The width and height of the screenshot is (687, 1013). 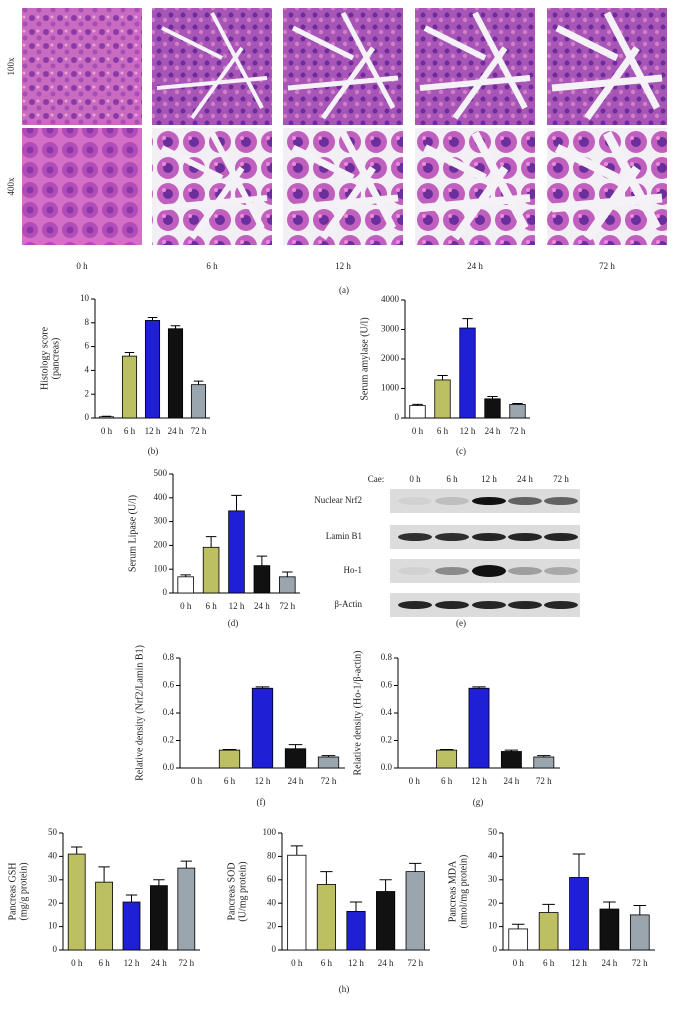 What do you see at coordinates (11, 186) in the screenshot?
I see `row-label: 400x` at bounding box center [11, 186].